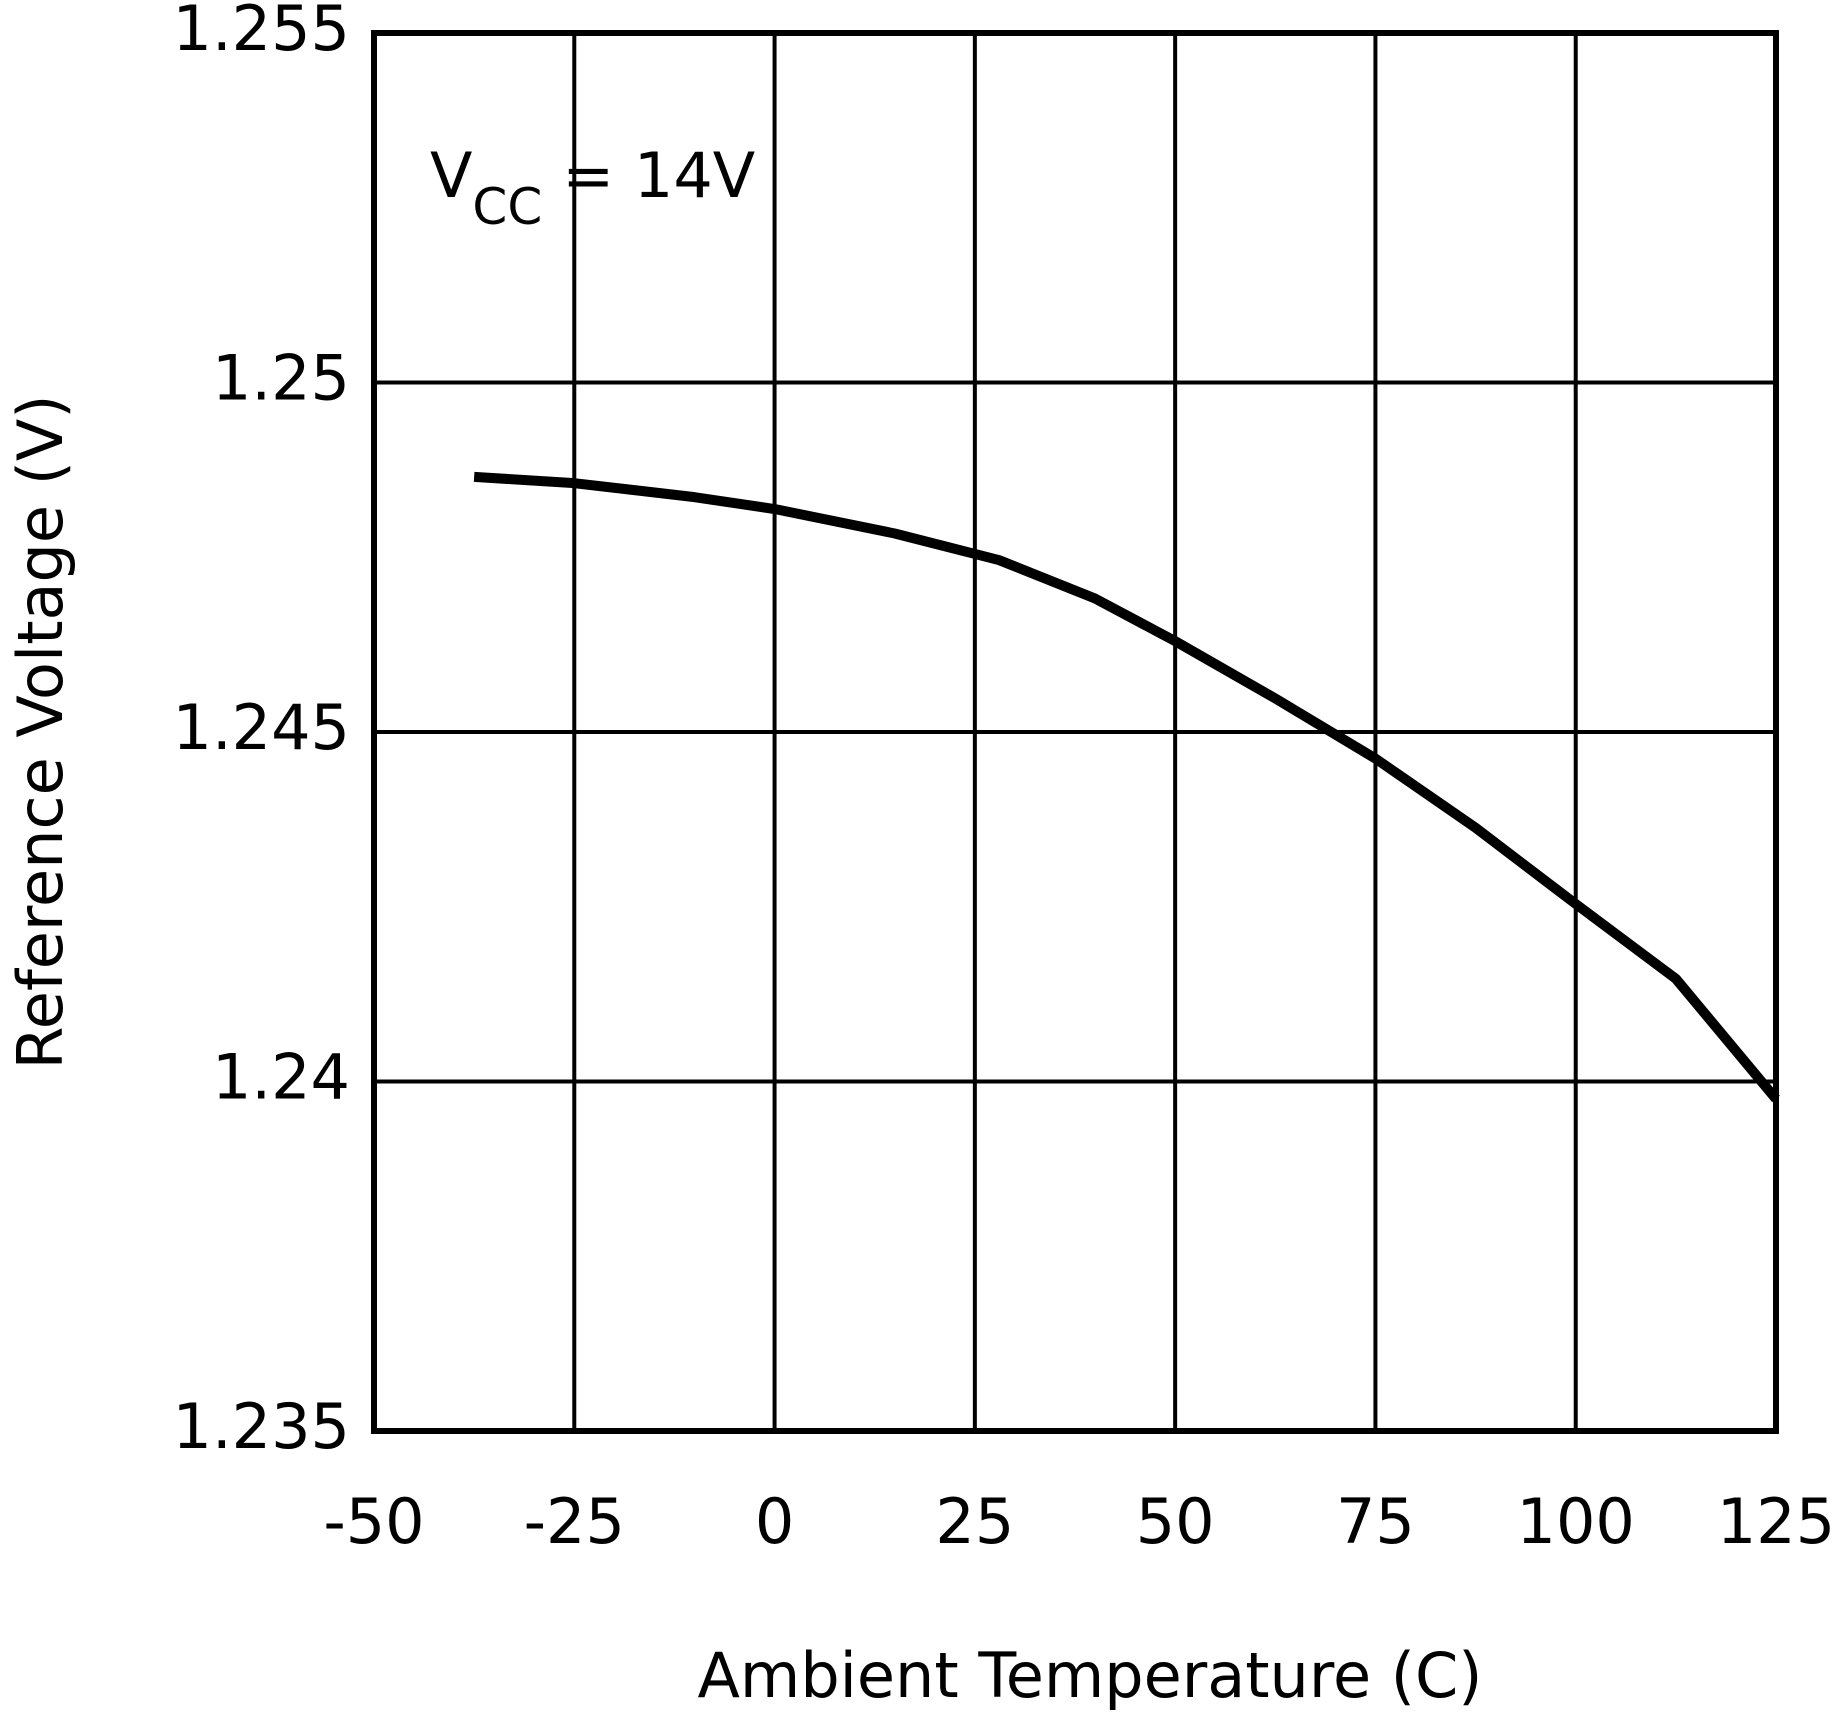  Describe the element at coordinates (281, 378) in the screenshot. I see `y-tick-label: 1.25` at that location.